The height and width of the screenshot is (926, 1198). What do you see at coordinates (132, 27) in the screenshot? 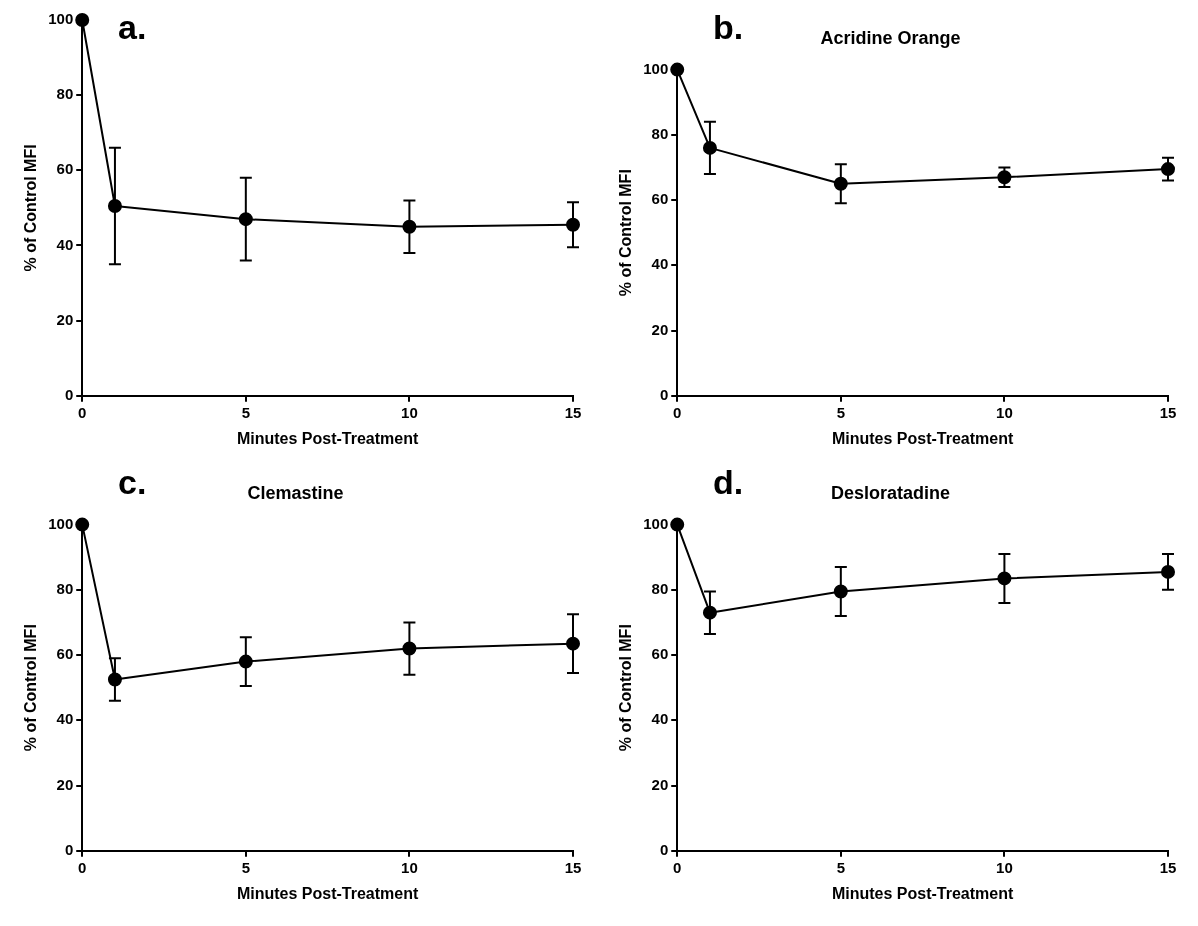
I see `annotation: a.` at bounding box center [132, 27].